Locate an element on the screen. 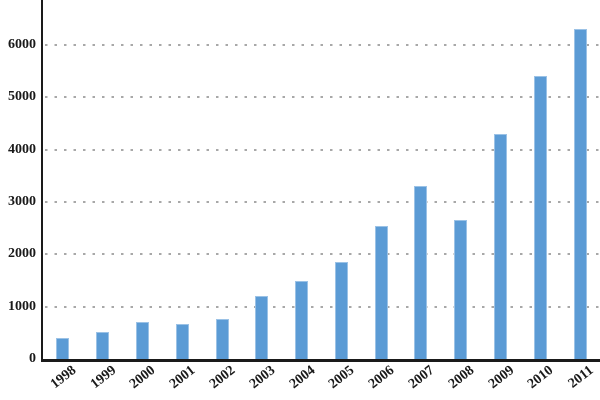 This screenshot has height=400, width=600. bar-2010 is located at coordinates (540, 217).